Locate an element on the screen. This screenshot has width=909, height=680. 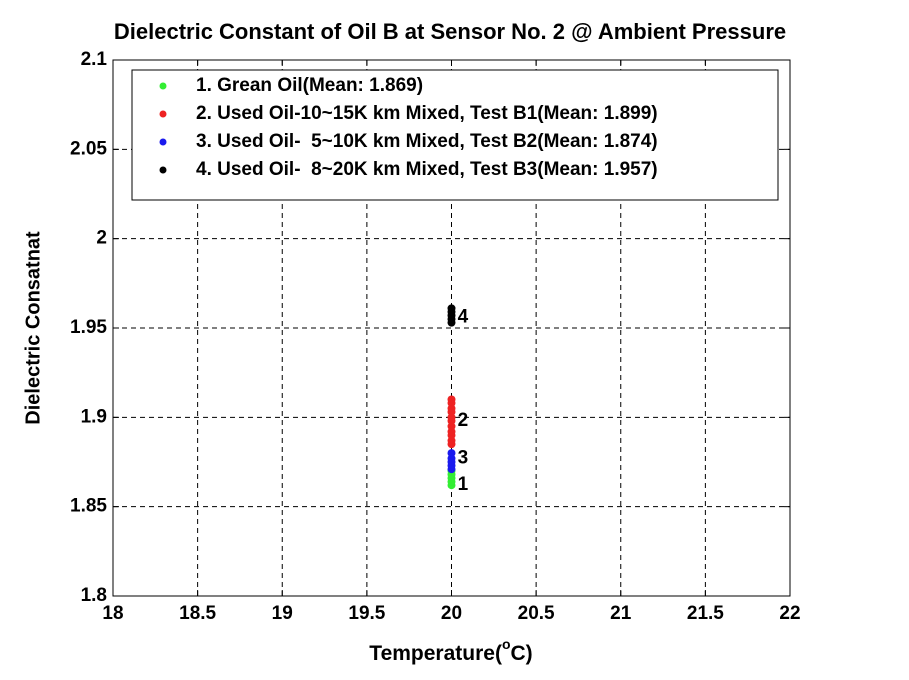
x-label-part: Temperature( is located at coordinates (435, 653).